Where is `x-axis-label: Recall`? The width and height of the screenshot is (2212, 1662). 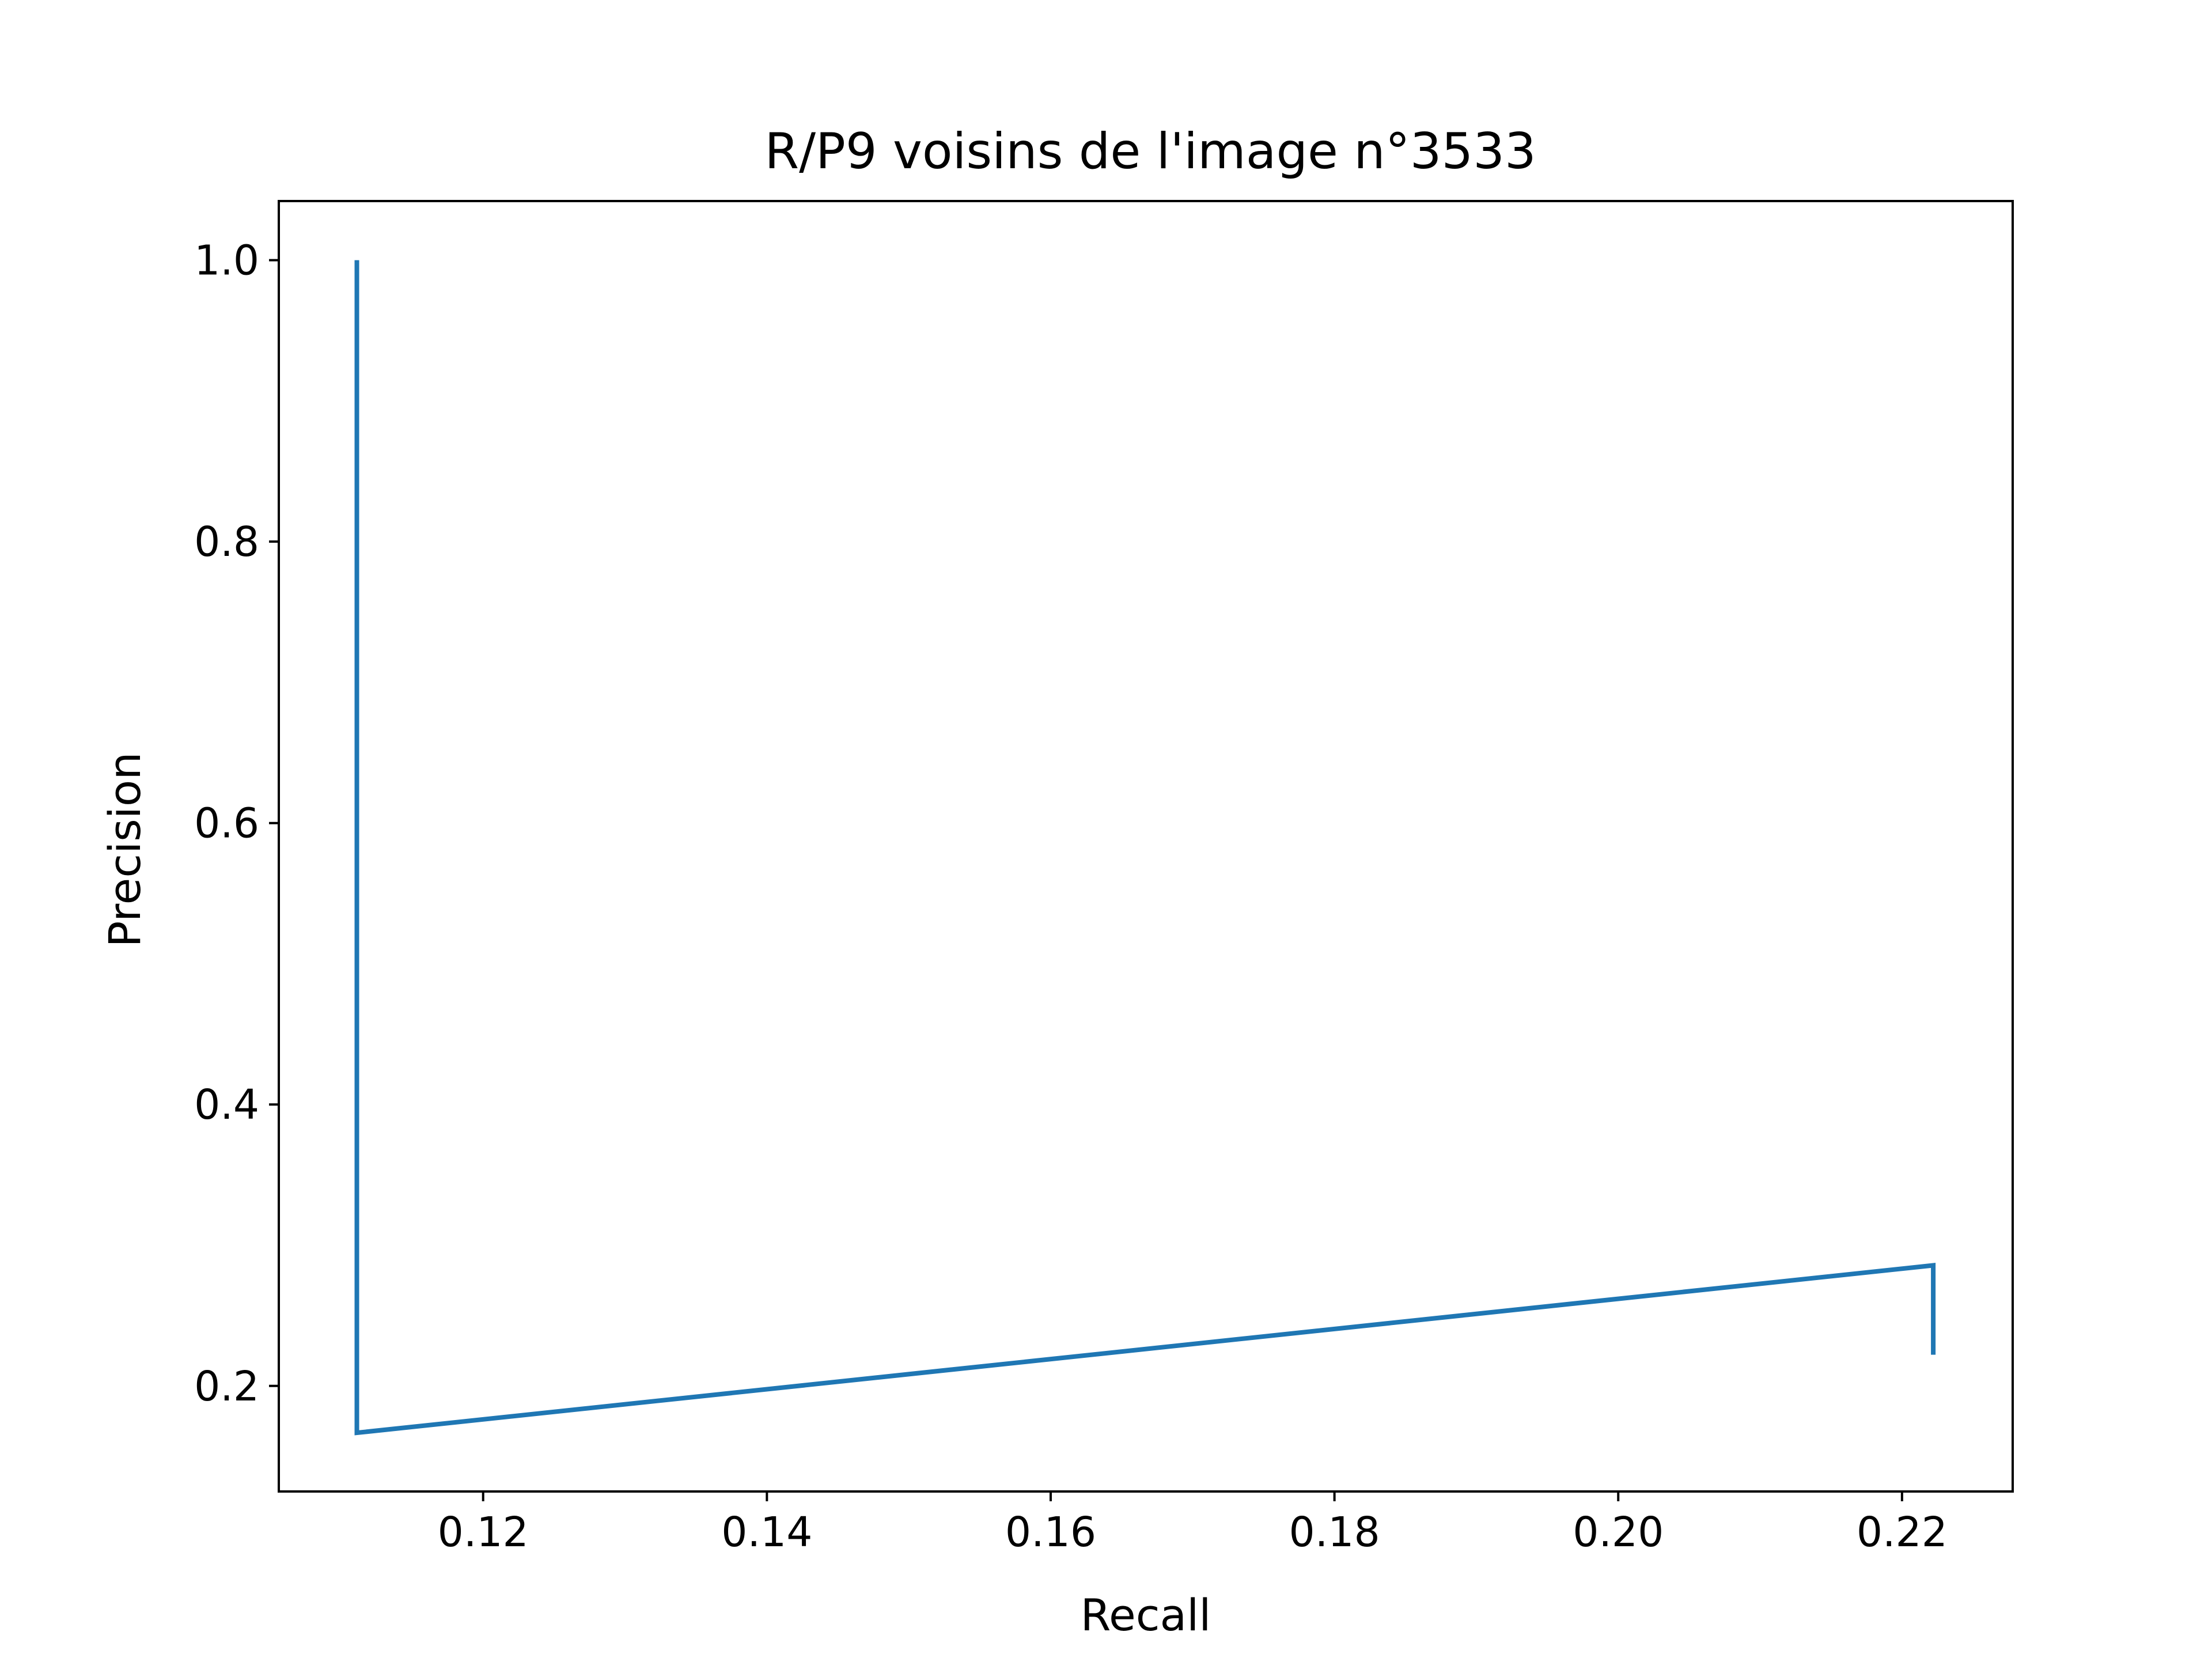 x-axis-label: Recall is located at coordinates (1146, 1615).